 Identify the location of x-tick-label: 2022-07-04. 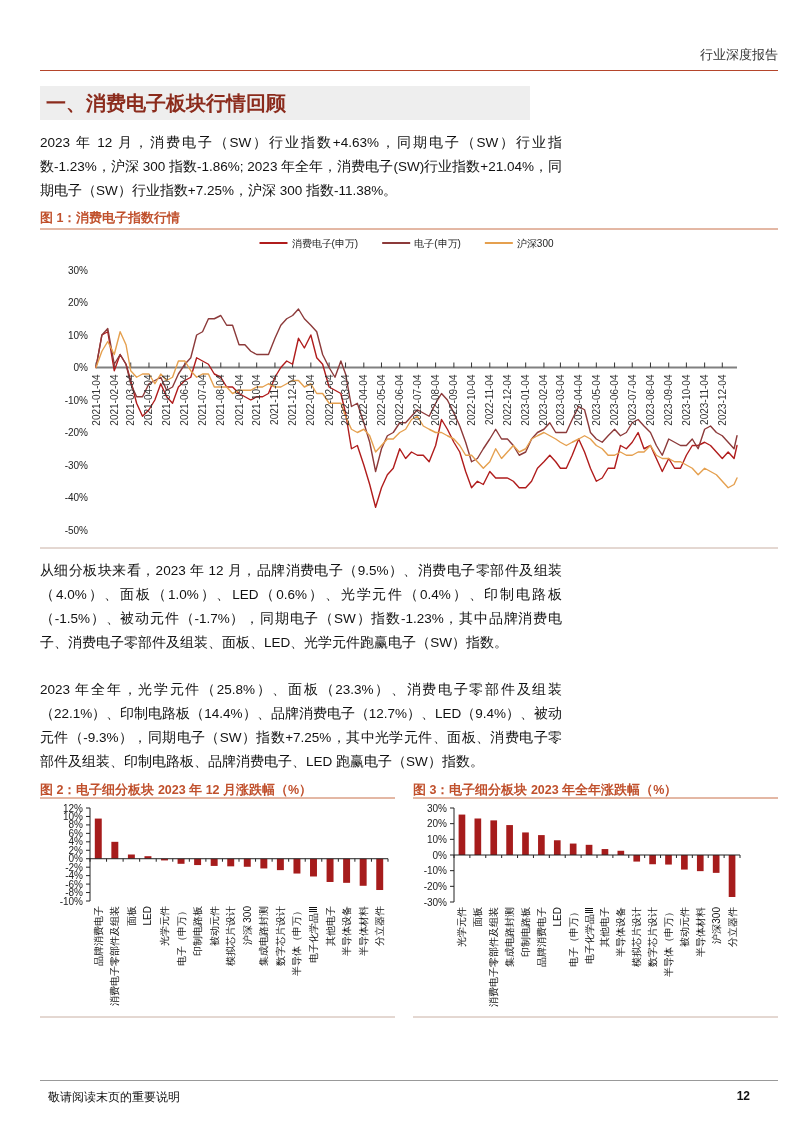
(417, 400).